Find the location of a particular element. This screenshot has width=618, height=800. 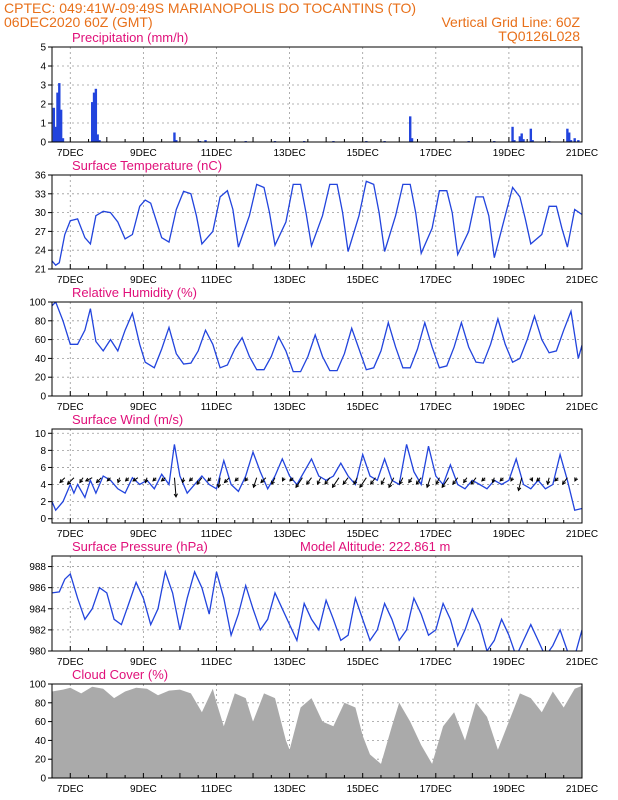

y-tick-label: 20 is located at coordinates (41, 378).